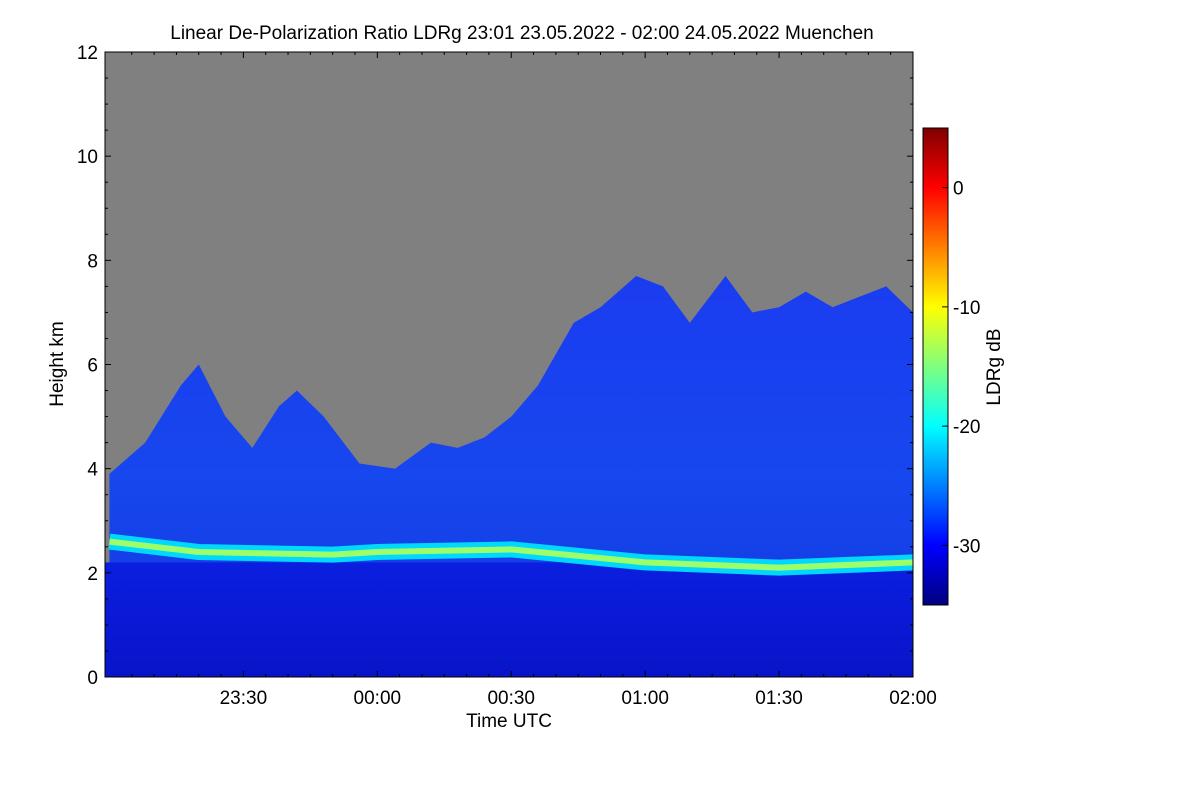 This screenshot has width=1200, height=800. Describe the element at coordinates (779, 380) in the screenshot. I see `x-tick: 01:30` at that location.